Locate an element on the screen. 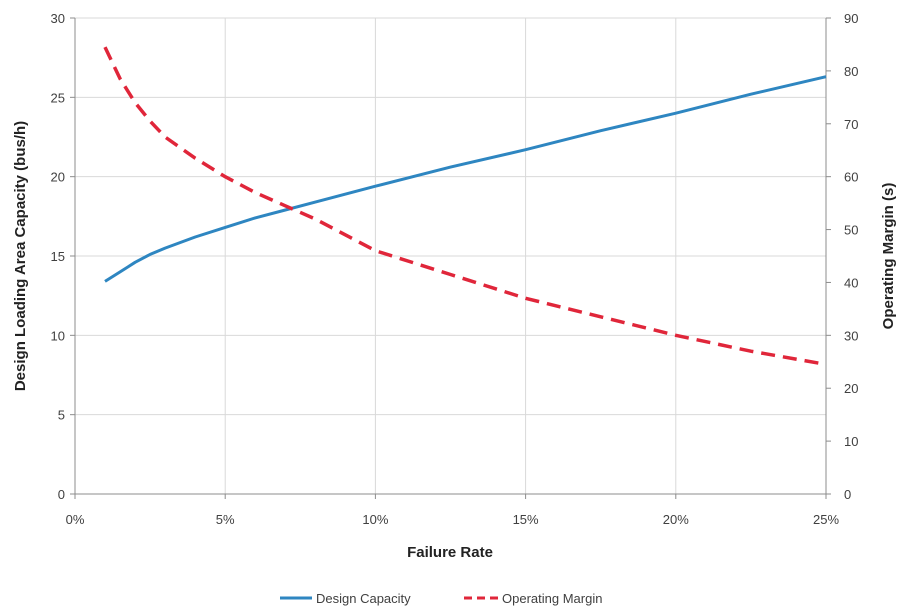  y2-tick-label: 60 is located at coordinates (851, 177).